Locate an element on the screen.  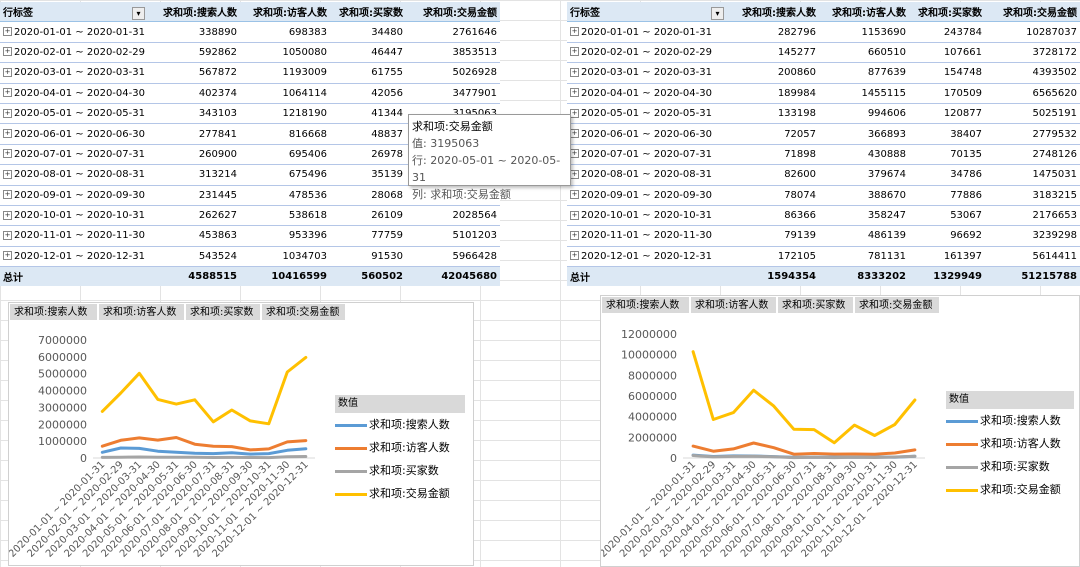
row-label-cell: +2020-10-01 ~ 2020-10-31 is located at coordinates (647, 216).